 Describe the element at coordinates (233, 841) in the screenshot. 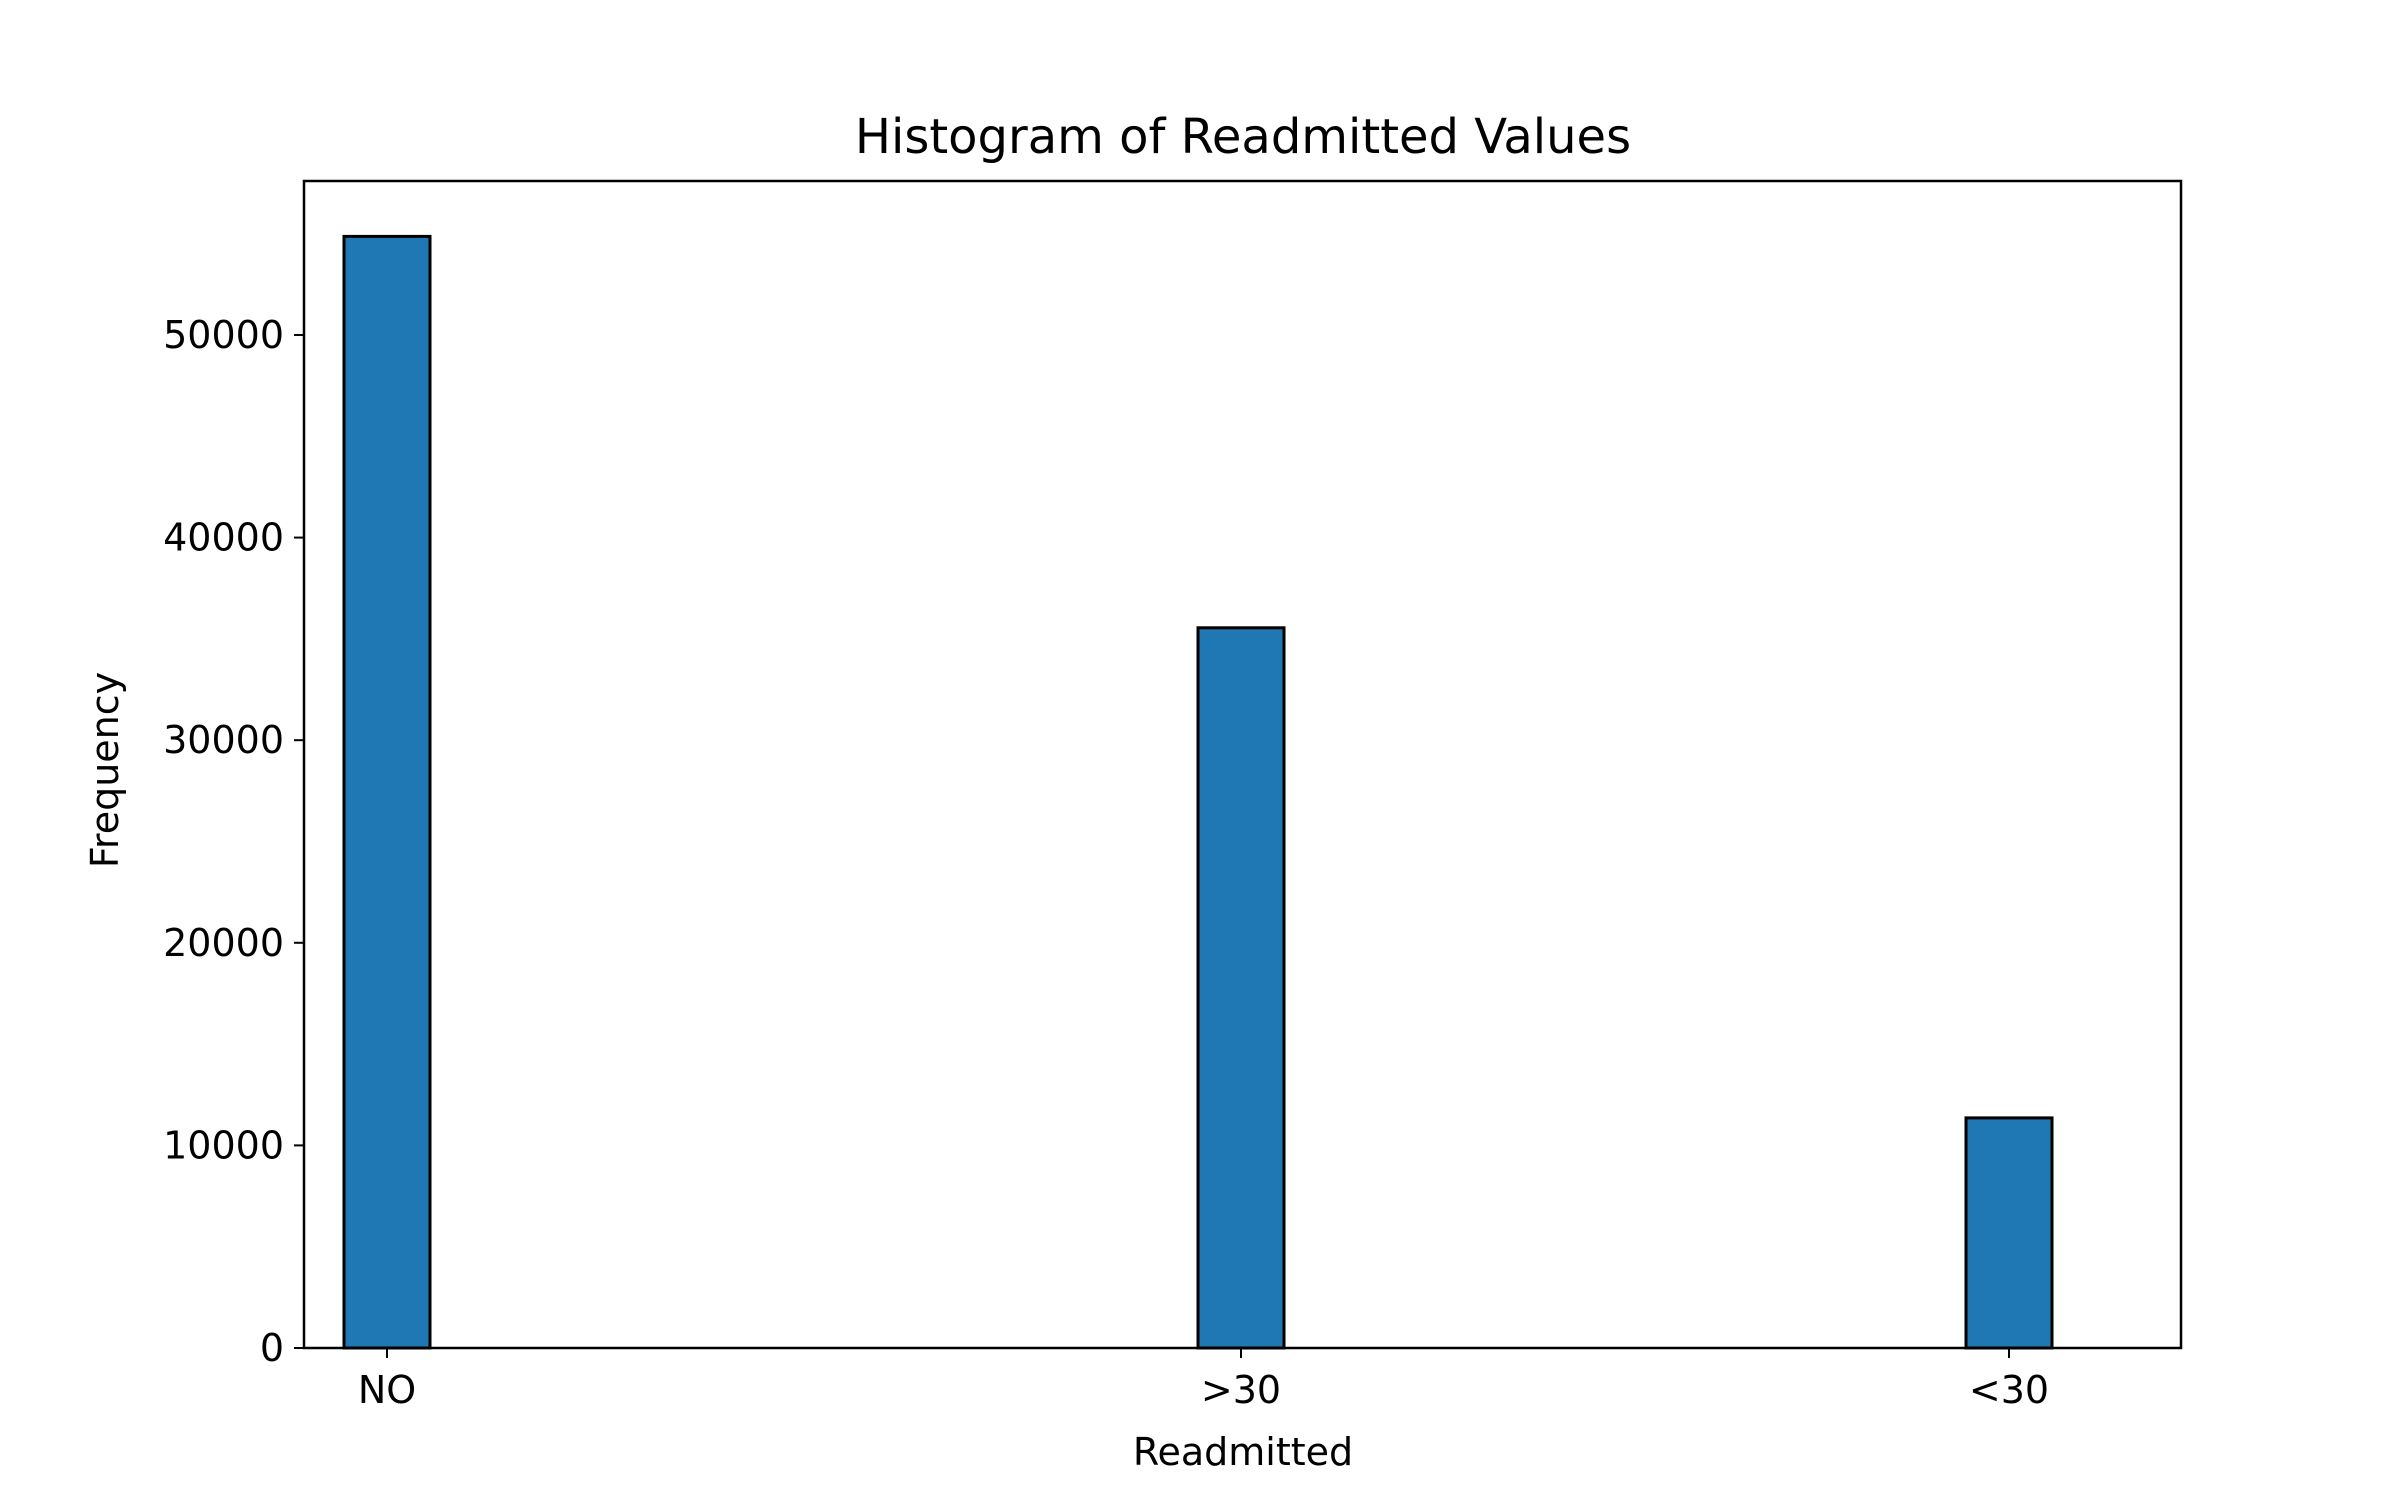

I see `y-axis-ticks: 0 10000 20000 30000 40000 50000` at that location.